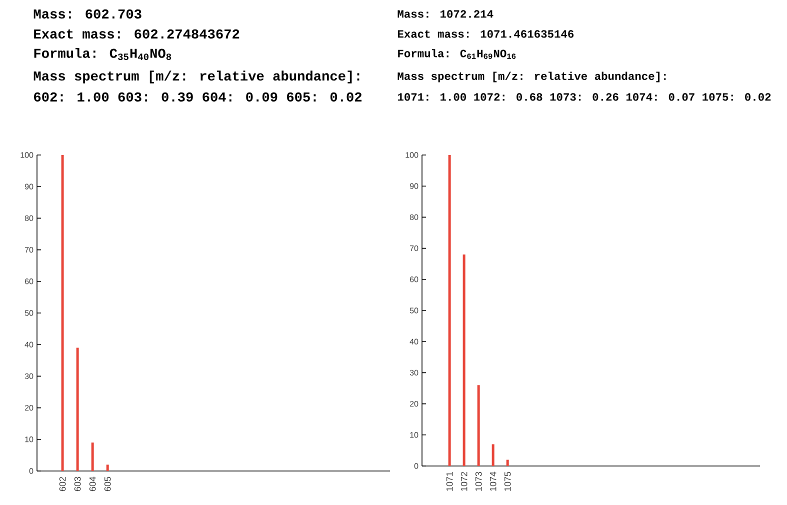 Image resolution: width=787 pixels, height=505 pixels. Describe the element at coordinates (446, 14) in the screenshot. I see `chart-title: Mass: 1072.214` at that location.